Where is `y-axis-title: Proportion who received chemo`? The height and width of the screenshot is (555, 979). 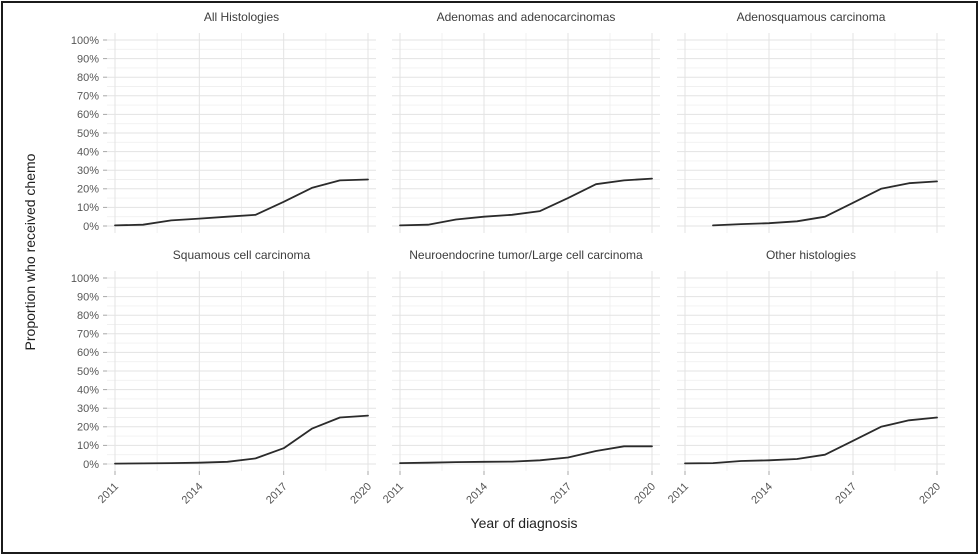 y-axis-title: Proportion who received chemo is located at coordinates (30, 252).